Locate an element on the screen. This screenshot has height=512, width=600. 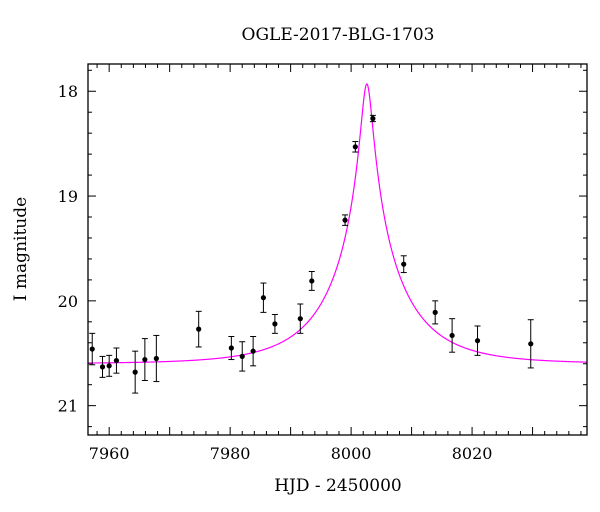
chart-title: OGLE-2017-BLG-1703 is located at coordinates (338, 35).